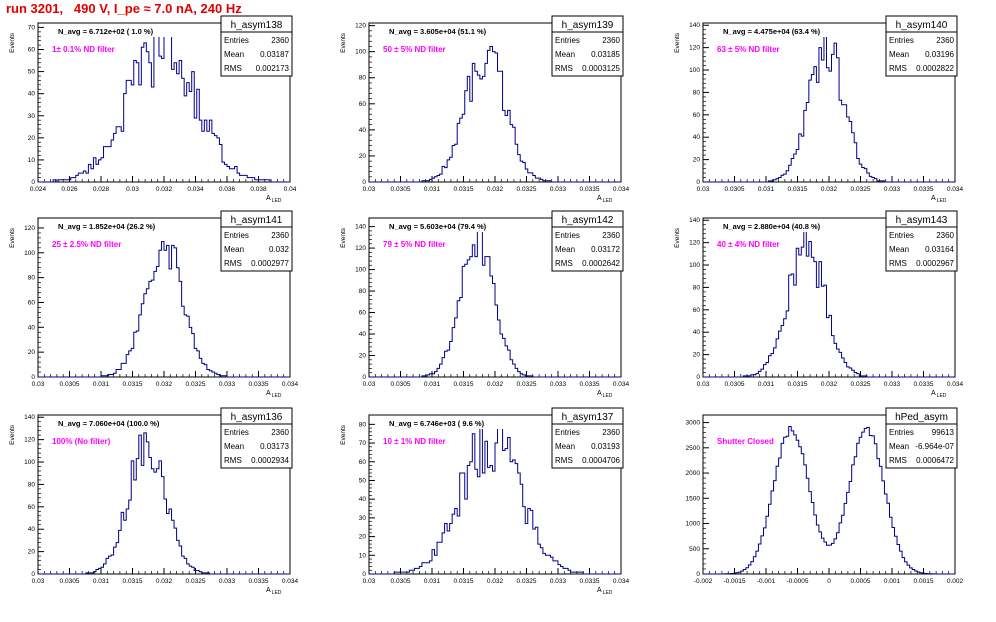  What do you see at coordinates (86, 244) in the screenshot?
I see `filter-label: 25 ± 2.5% ND filter` at bounding box center [86, 244].